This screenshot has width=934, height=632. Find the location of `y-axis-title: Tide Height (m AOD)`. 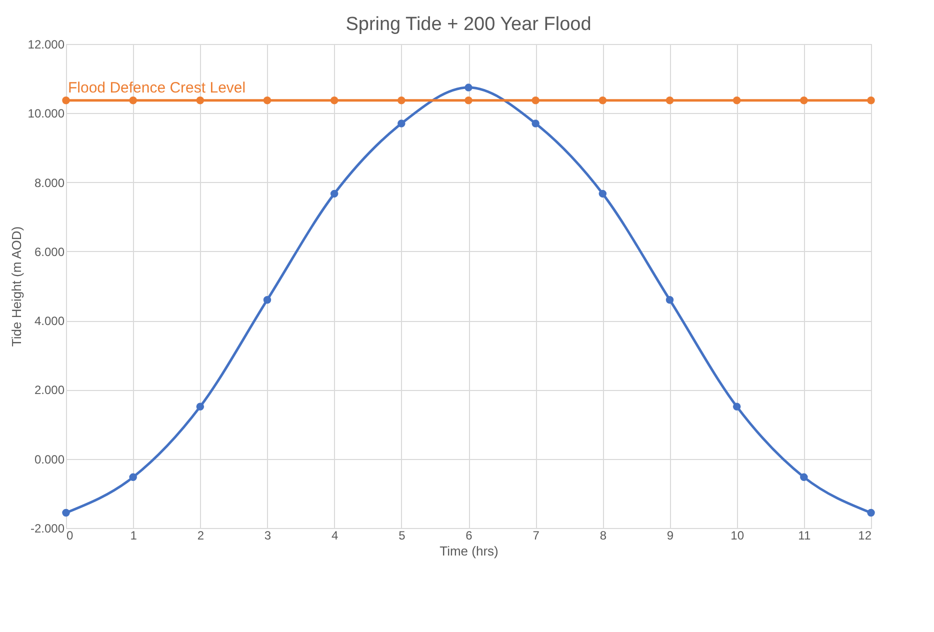

y-axis-title: Tide Height (m AOD) is located at coordinates (16, 286).